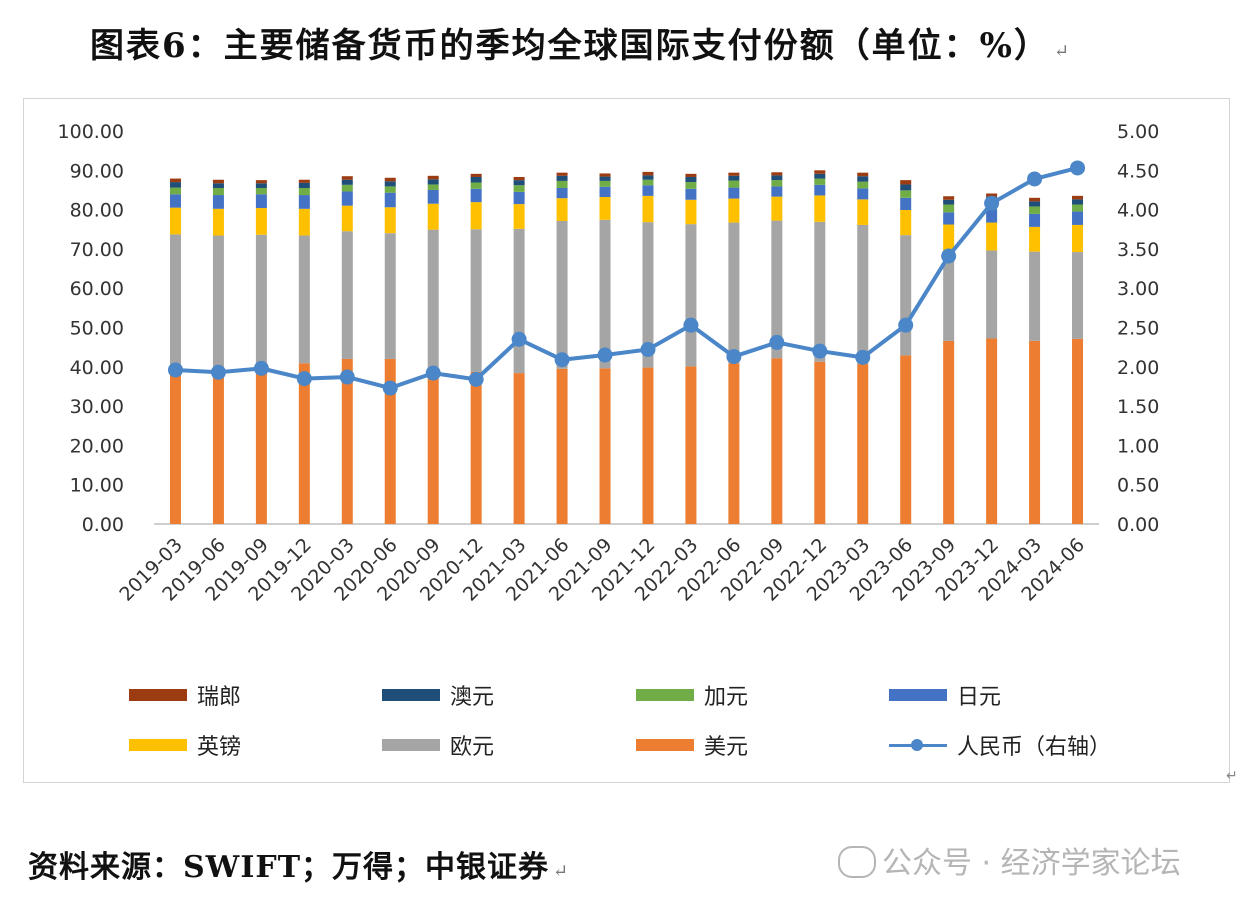 The width and height of the screenshot is (1242, 900). What do you see at coordinates (820, 208) in the screenshot?
I see `bar-segment-15-英镑` at bounding box center [820, 208].